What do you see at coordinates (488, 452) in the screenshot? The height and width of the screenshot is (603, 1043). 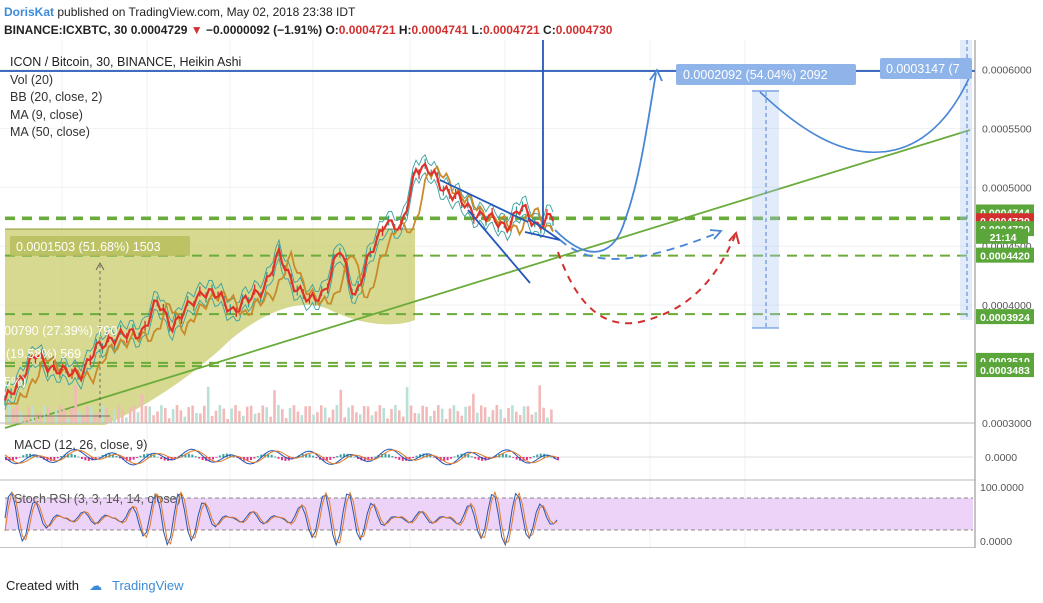 I see `macd-pane: MACD (12, 26, close, 9)` at bounding box center [488, 452].